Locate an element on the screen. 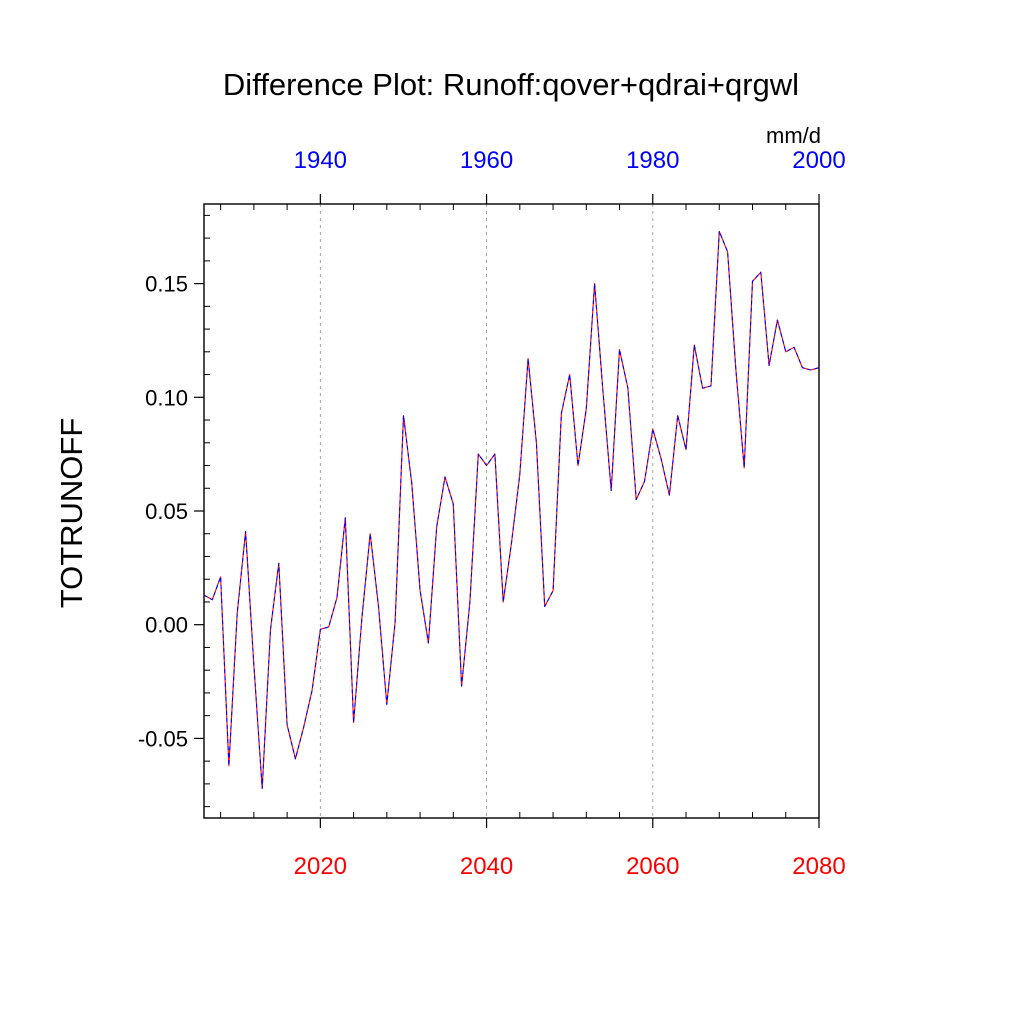 The image size is (1024, 1024). top-x-tick-label: 1960 is located at coordinates (486, 160).